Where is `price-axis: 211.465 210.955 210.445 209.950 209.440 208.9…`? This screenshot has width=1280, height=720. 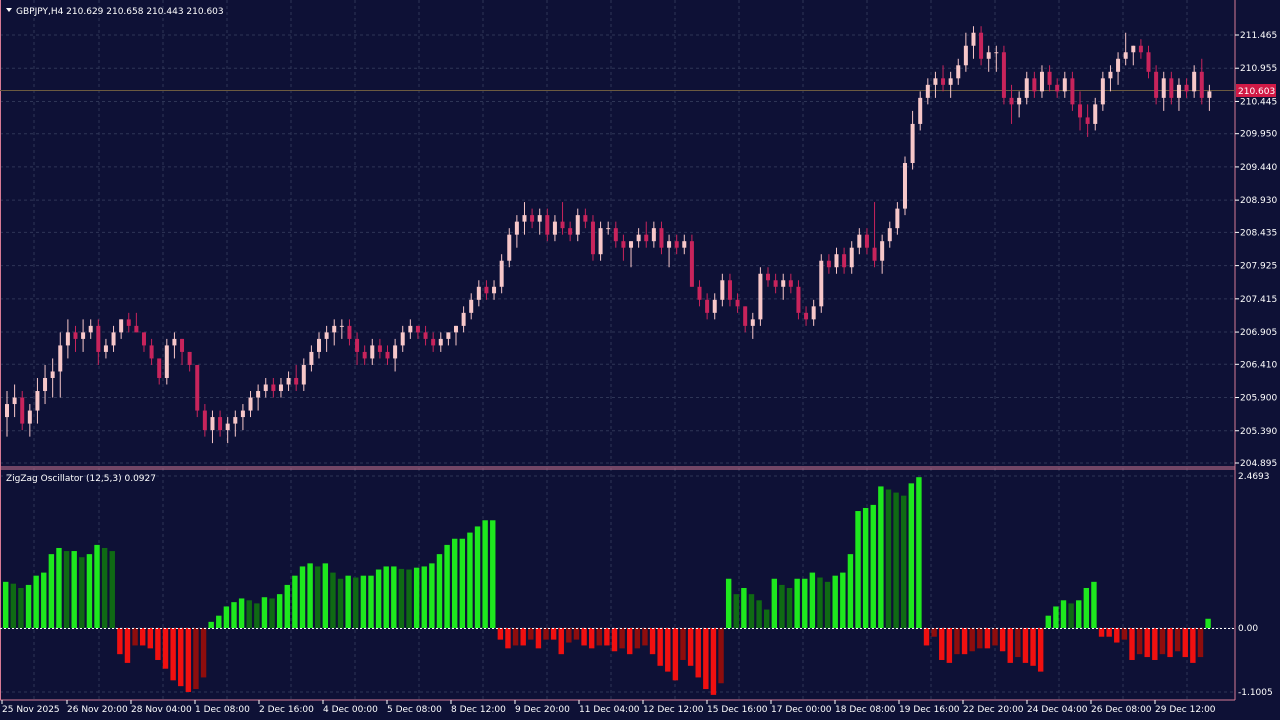 price-axis: 211.465 210.955 210.445 209.950 209.440 208.9… is located at coordinates (1256, 250).